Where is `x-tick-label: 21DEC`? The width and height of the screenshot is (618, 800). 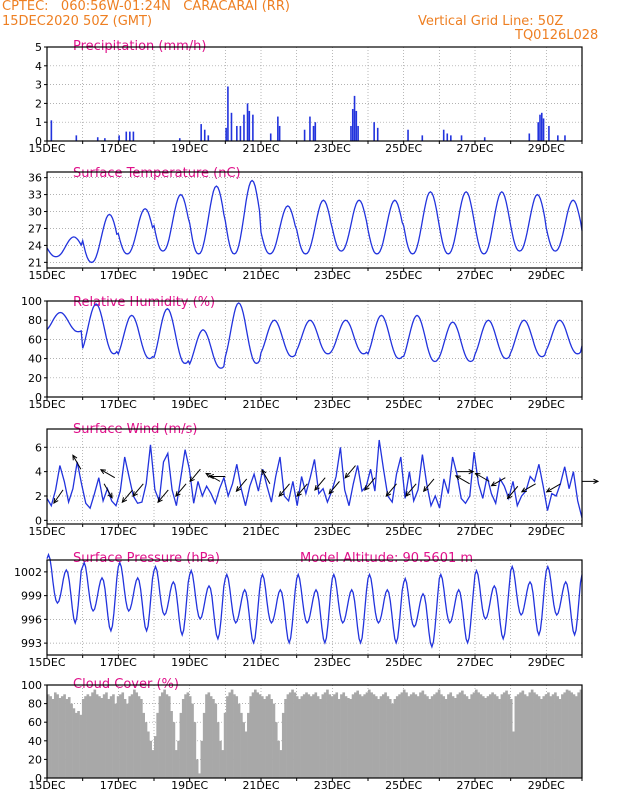
x-tick-label: 21DEC is located at coordinates (260, 404).